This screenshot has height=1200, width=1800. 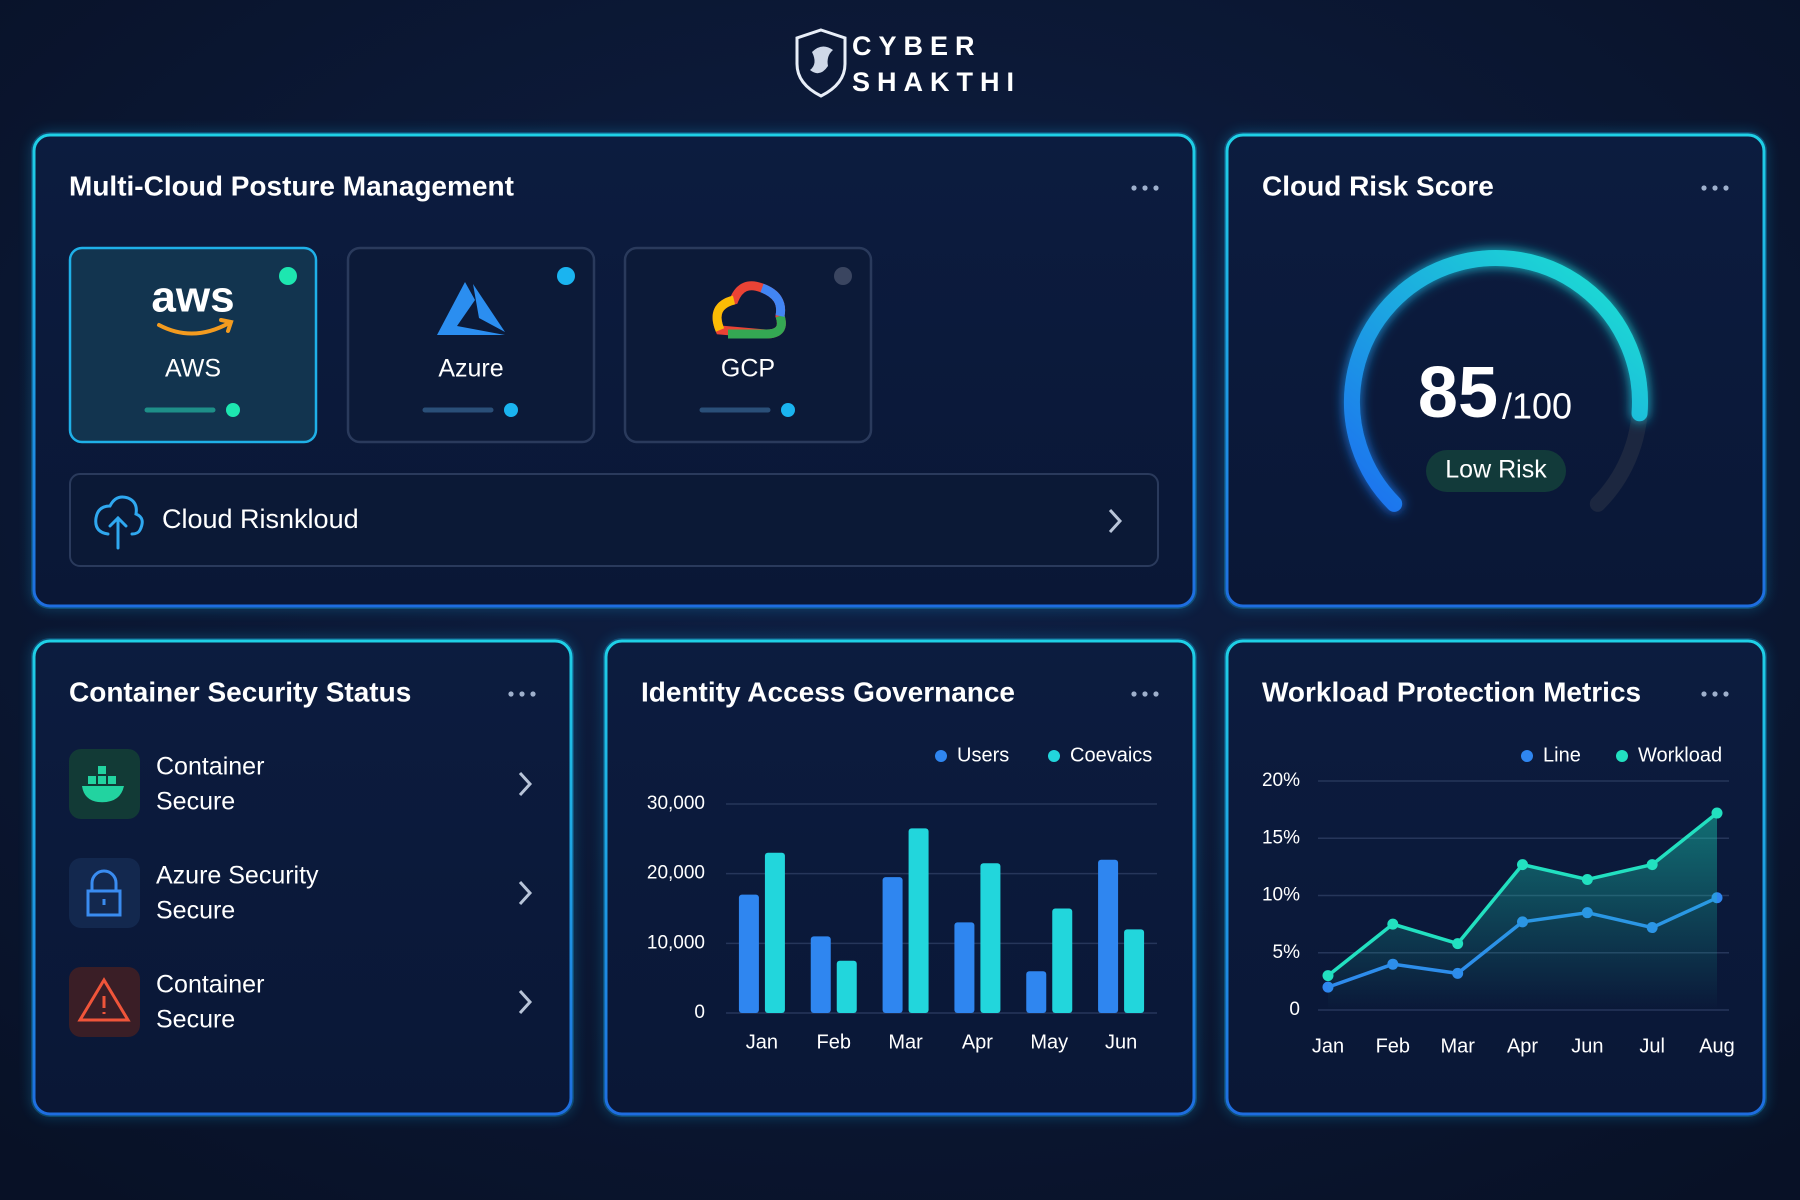 I want to click on provider-name: AWS, so click(x=193, y=369).